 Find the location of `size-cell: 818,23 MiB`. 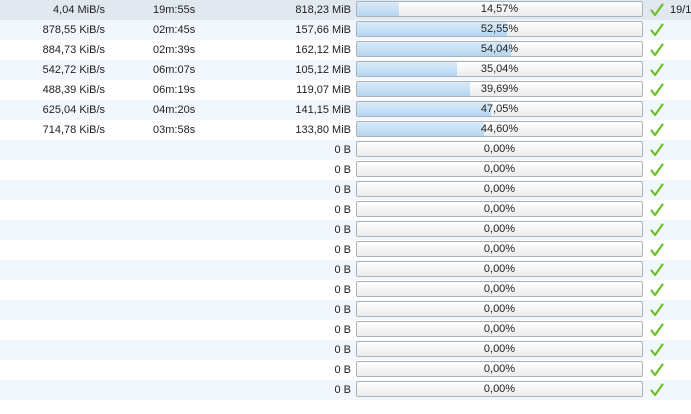

size-cell: 818,23 MiB is located at coordinates (323, 10).